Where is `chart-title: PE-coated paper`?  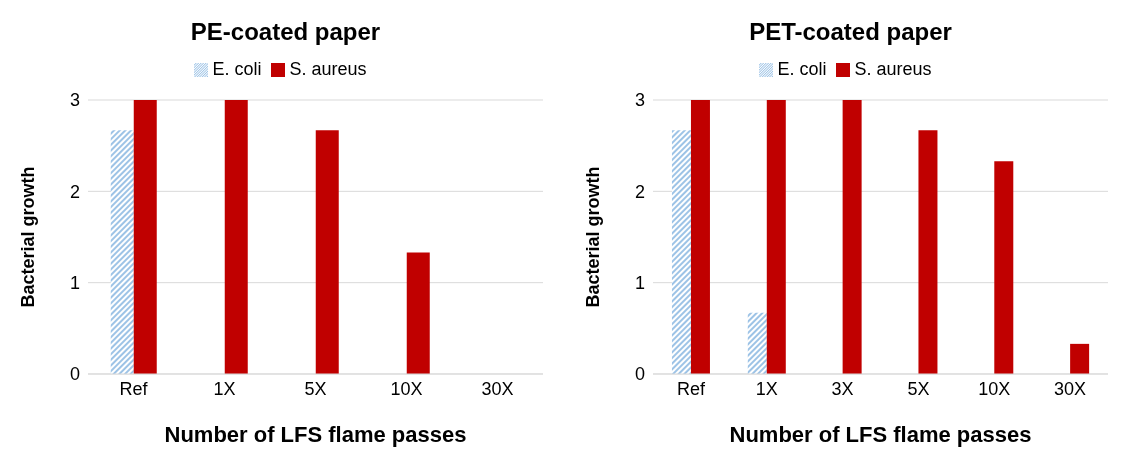 chart-title: PE-coated paper is located at coordinates (285, 32).